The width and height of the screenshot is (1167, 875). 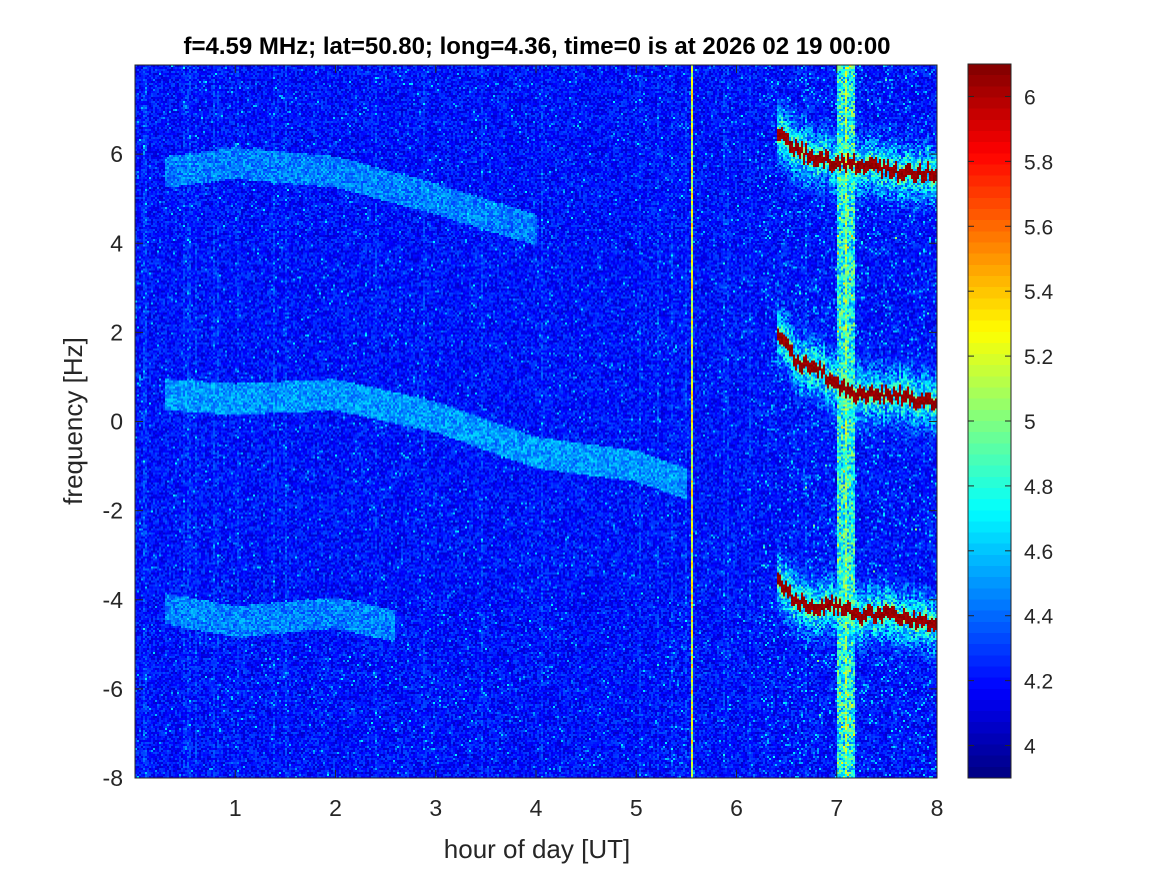 What do you see at coordinates (1038, 357) in the screenshot?
I see `colorbar-tick-label: 5.2` at bounding box center [1038, 357].